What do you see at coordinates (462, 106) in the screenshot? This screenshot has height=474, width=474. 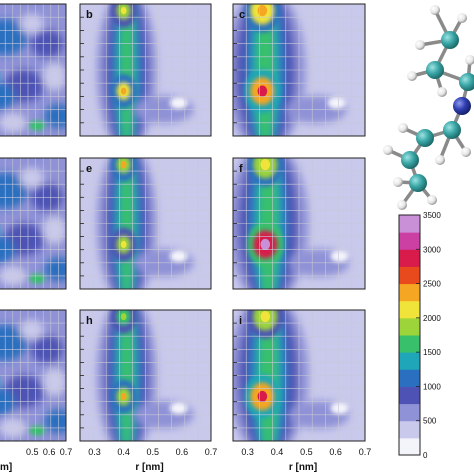 I see `nitrogen-atom` at bounding box center [462, 106].